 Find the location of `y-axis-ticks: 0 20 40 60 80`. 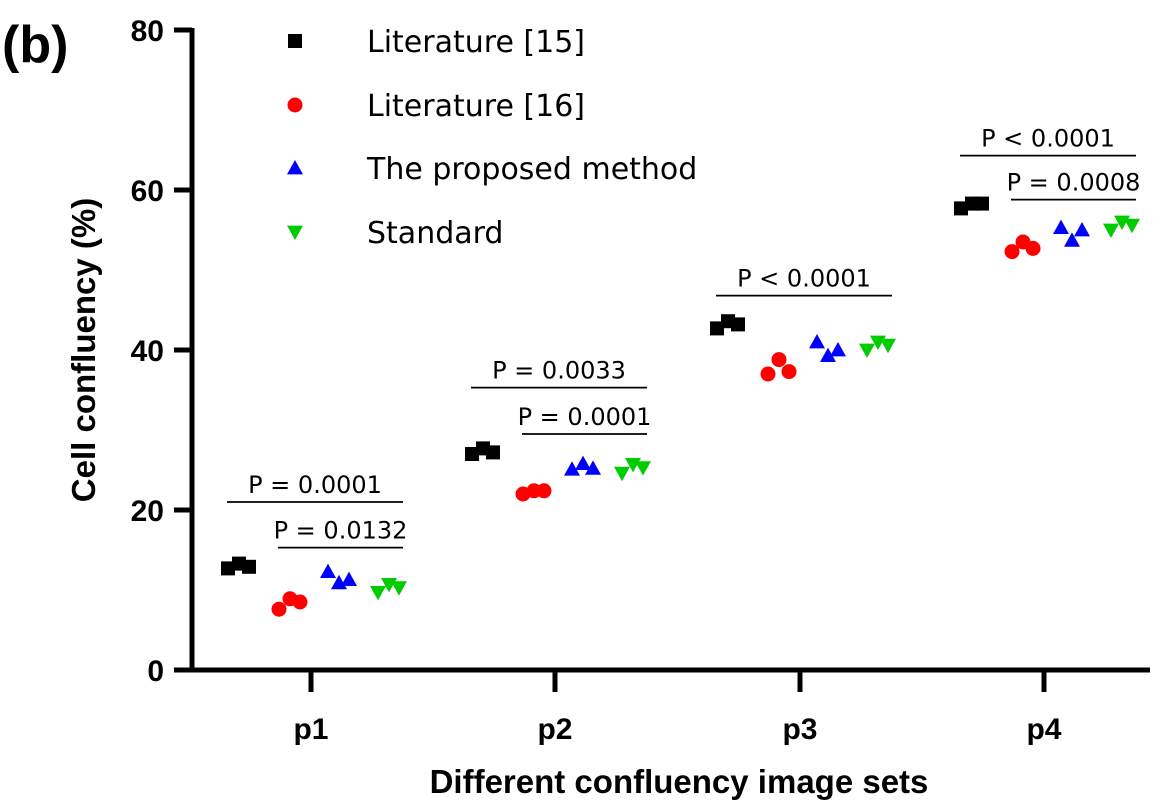

y-axis-ticks: 0 20 40 60 80 is located at coordinates (161, 351).